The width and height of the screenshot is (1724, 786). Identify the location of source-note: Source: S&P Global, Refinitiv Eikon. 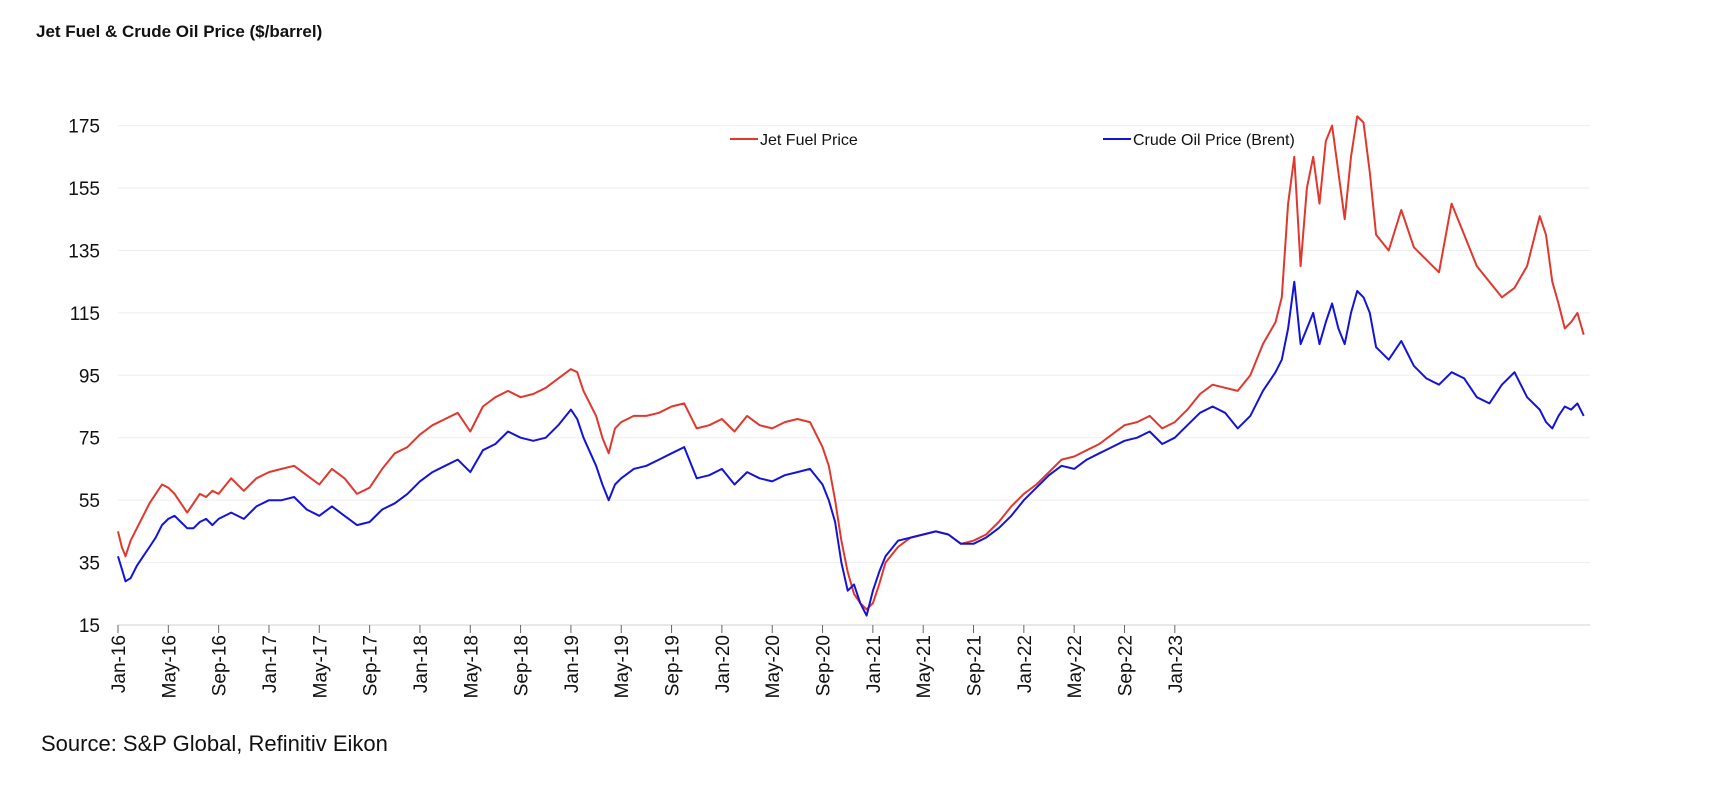
(214, 743).